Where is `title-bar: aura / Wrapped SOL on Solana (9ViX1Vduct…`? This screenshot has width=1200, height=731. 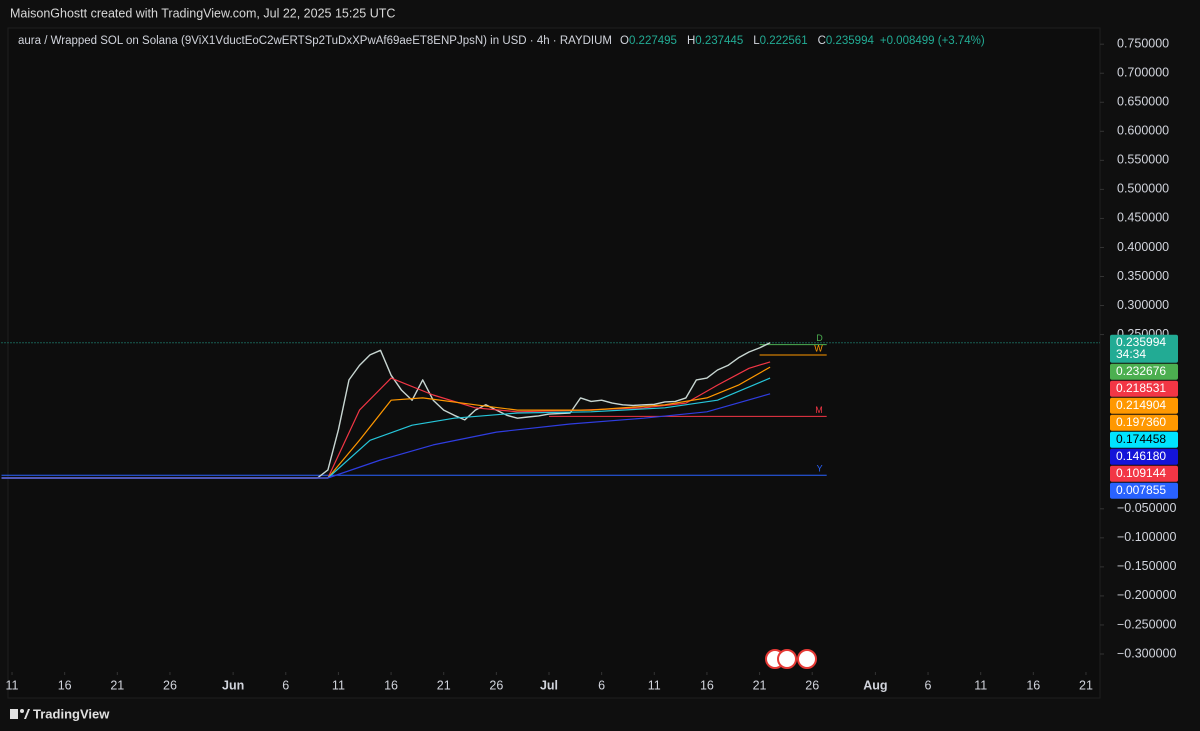 title-bar: aura / Wrapped SOL on Solana (9ViX1Vduct… is located at coordinates (501, 41).